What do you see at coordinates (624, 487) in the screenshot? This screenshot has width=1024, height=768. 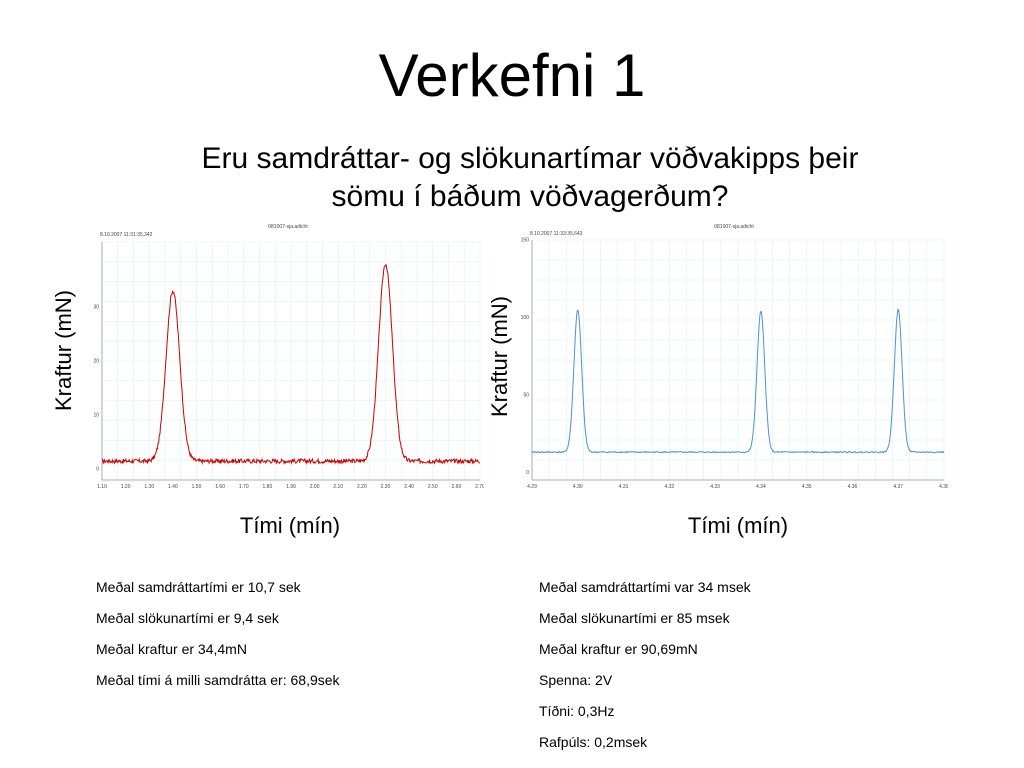 I see `x-tick-label: 4.31` at bounding box center [624, 487].